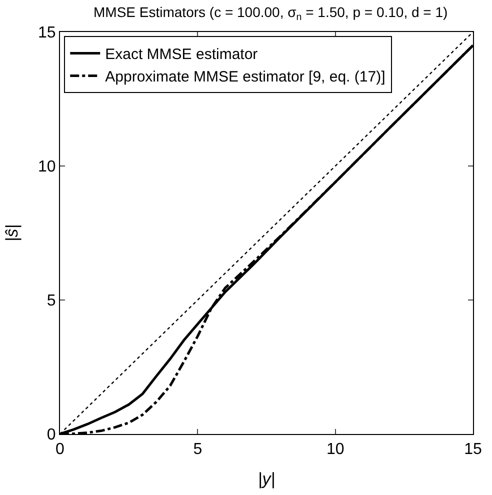 The height and width of the screenshot is (495, 492). I want to click on legend-label: Approximate MMSE estimator [9, eq. (17)], so click(245, 77).